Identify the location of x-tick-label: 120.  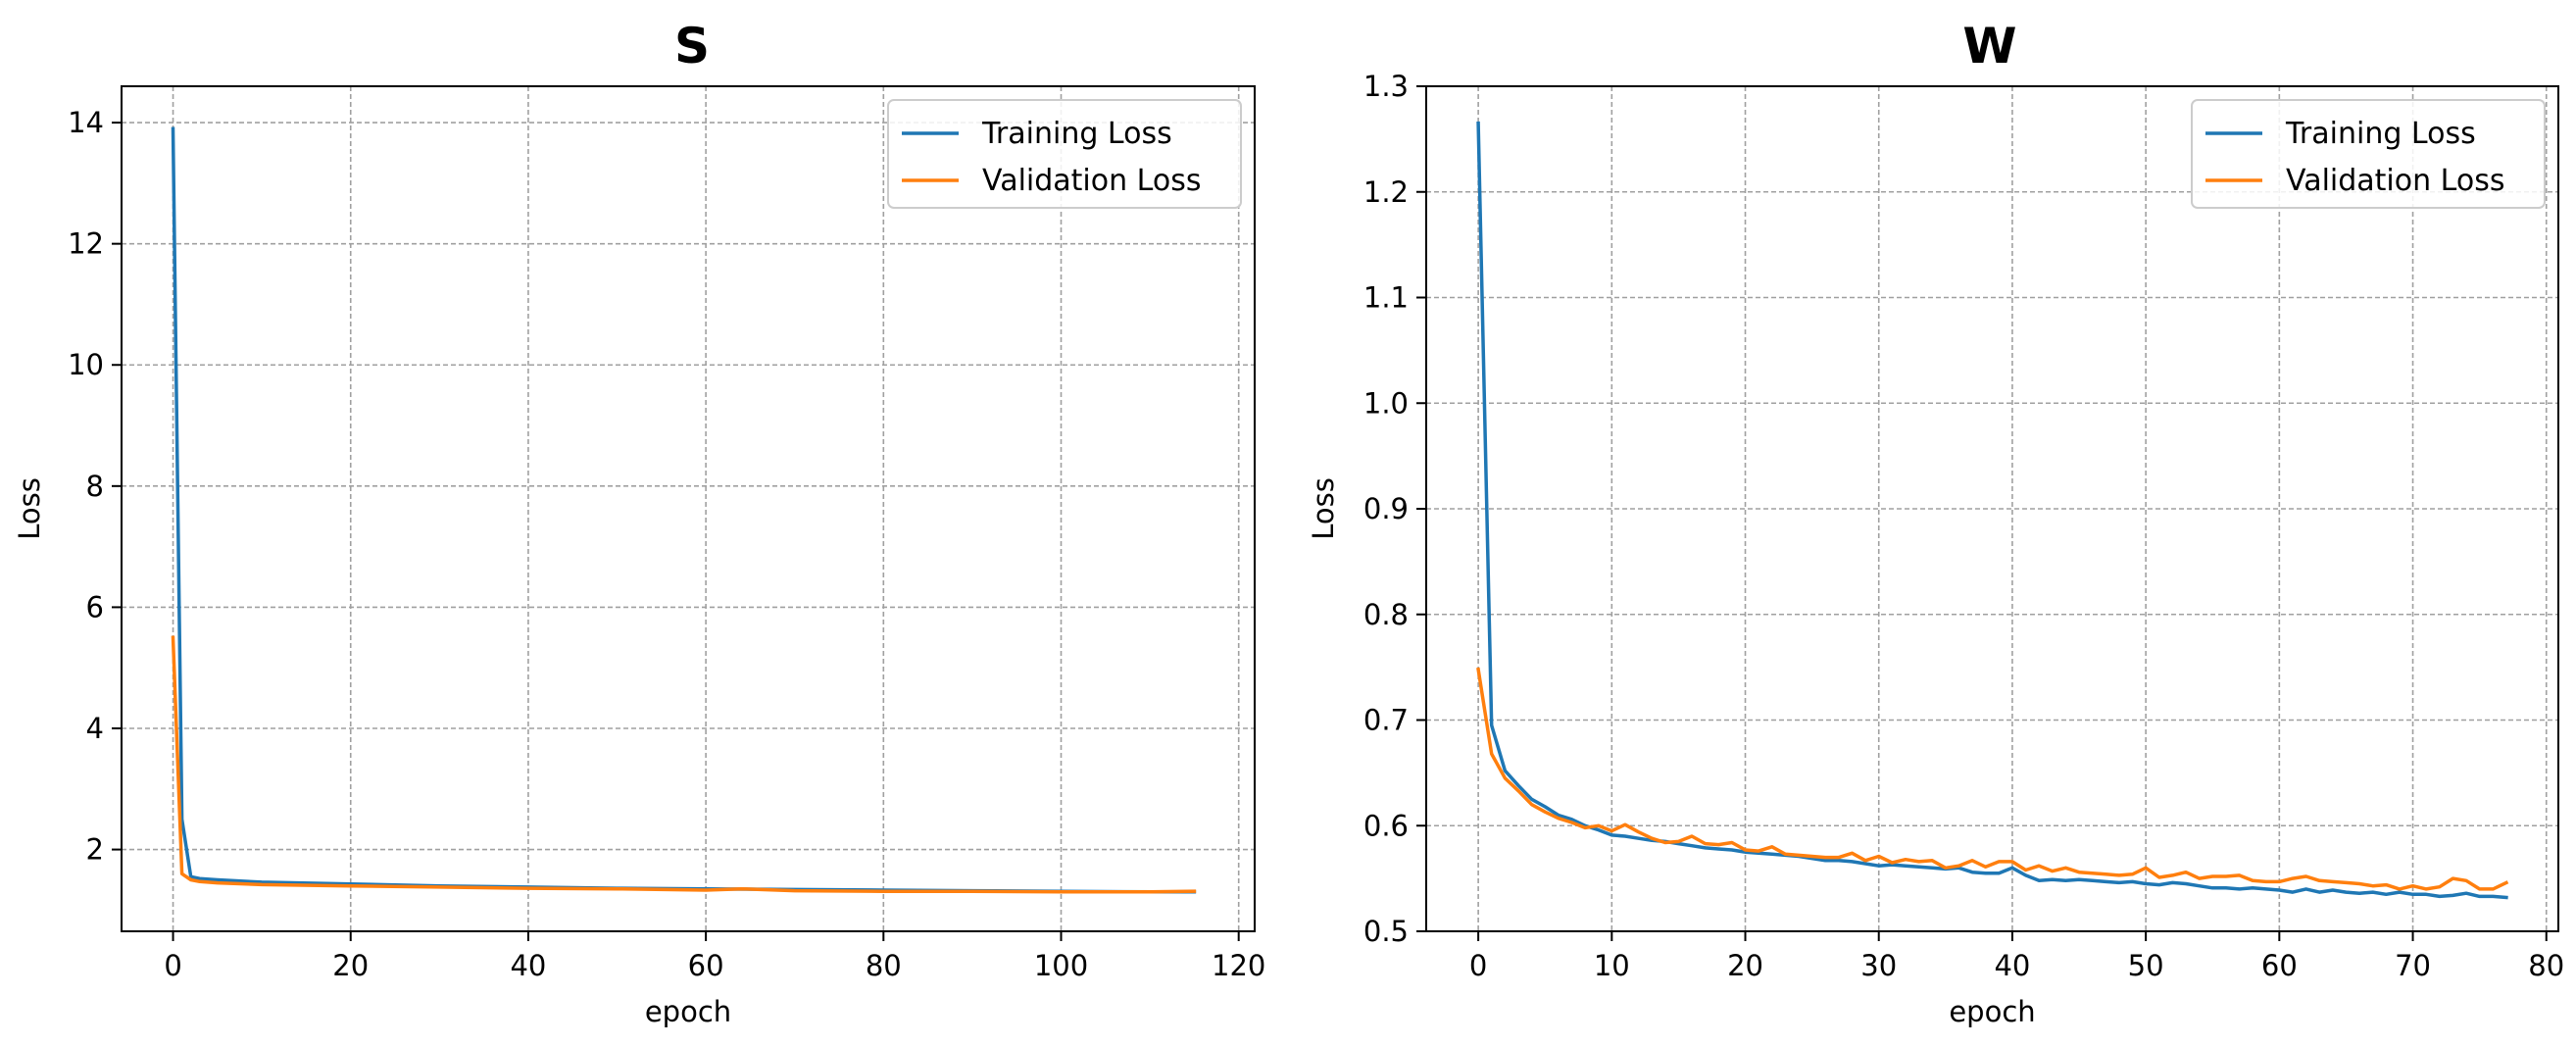
(1238, 965).